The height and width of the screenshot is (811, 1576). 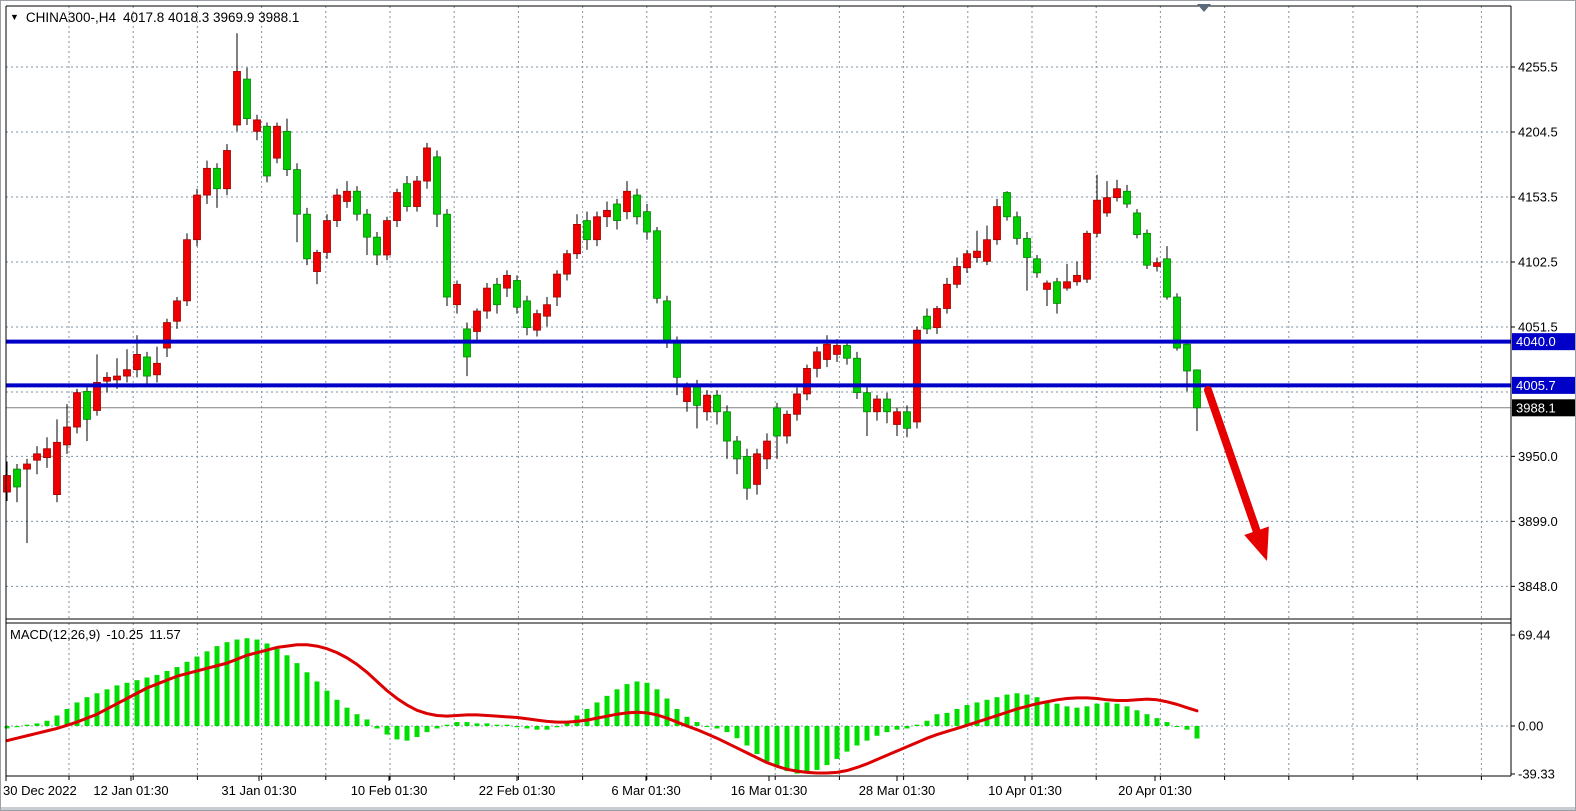 I want to click on svg-text: 20 Apr 01:30, so click(x=1155, y=790).